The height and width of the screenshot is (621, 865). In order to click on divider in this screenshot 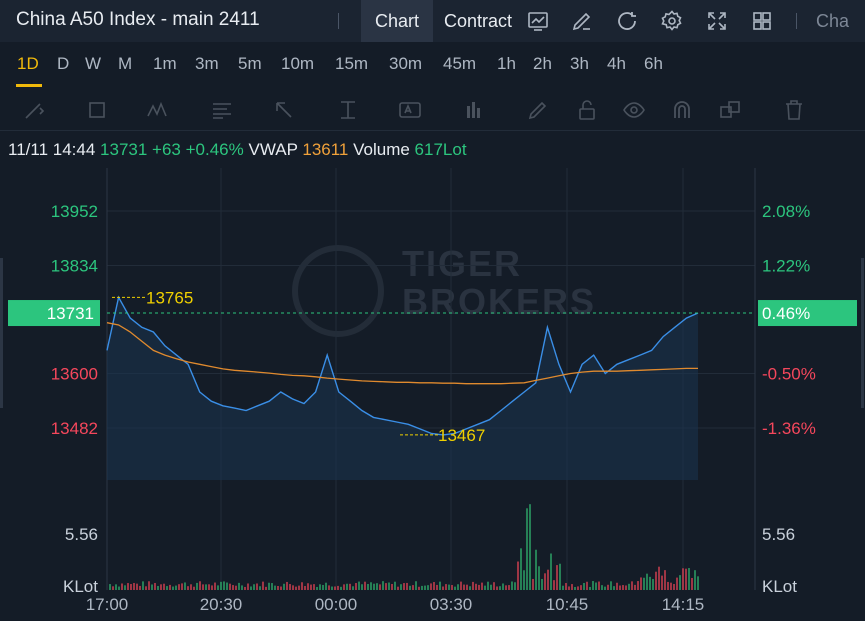, I will do `click(796, 21)`.